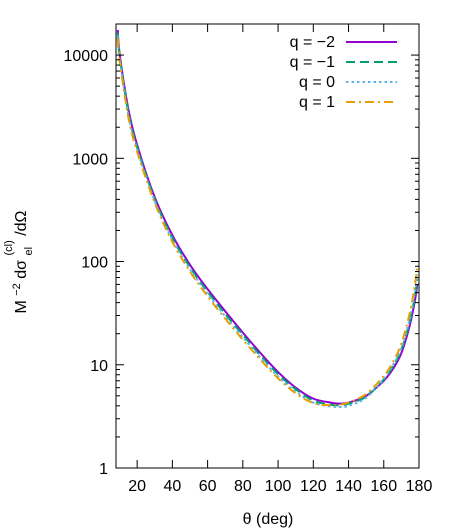 The image size is (454, 530). Describe the element at coordinates (21, 306) in the screenshot. I see `y-axis-label-base: M` at that location.